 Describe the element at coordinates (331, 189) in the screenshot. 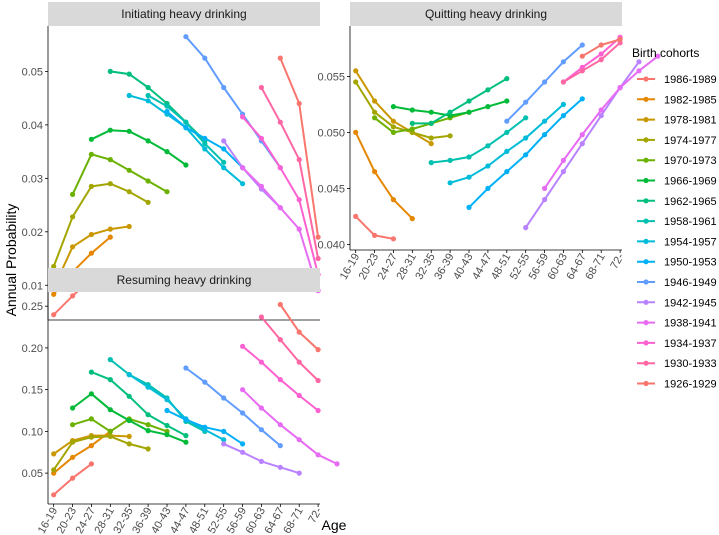

I see `y-tick-label: 0.045` at that location.